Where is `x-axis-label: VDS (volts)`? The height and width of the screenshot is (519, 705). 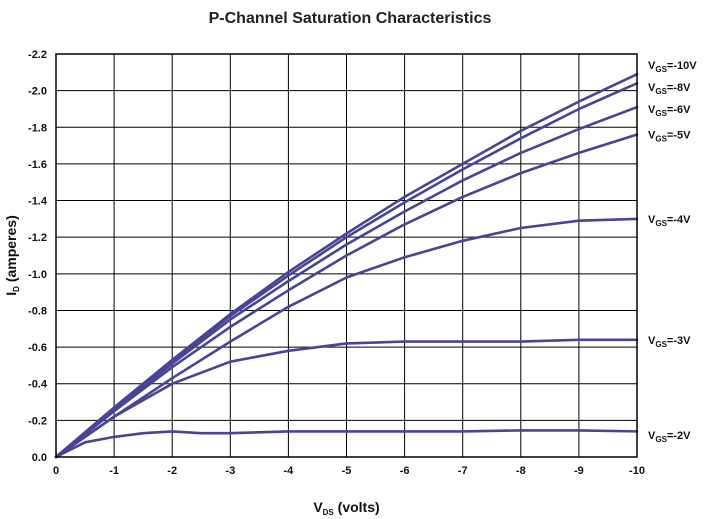
x-axis-label: VDS (volts) is located at coordinates (346, 508).